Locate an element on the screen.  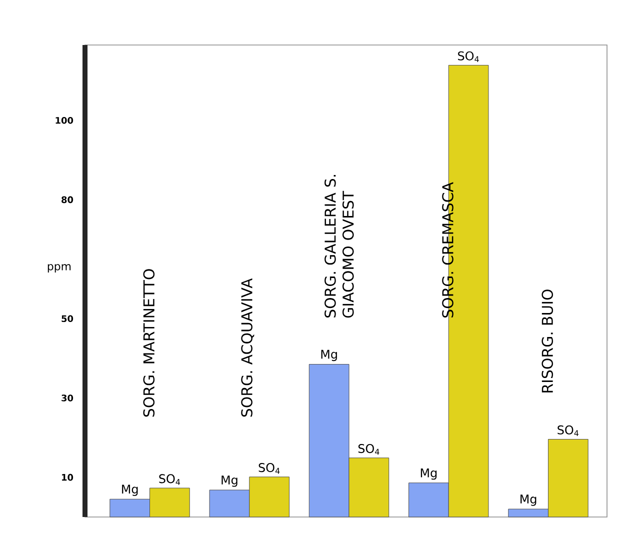
y-axis-title: ppm is located at coordinates (59, 268).